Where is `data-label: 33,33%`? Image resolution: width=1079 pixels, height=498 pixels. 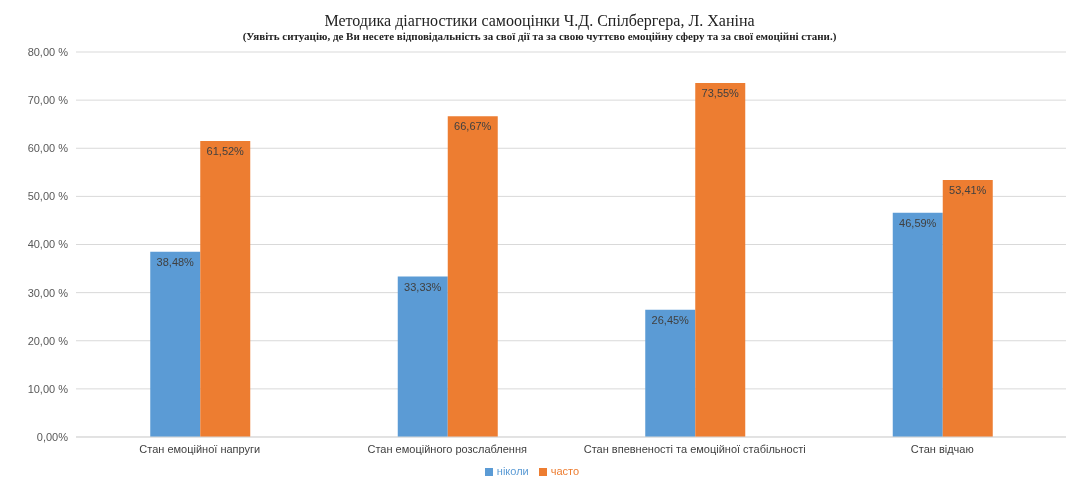 data-label: 33,33% is located at coordinates (423, 286).